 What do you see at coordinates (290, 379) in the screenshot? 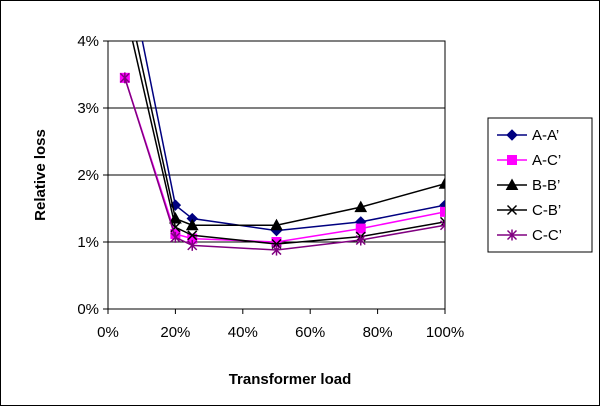
I see `x-axis-title: Transformer load` at bounding box center [290, 379].